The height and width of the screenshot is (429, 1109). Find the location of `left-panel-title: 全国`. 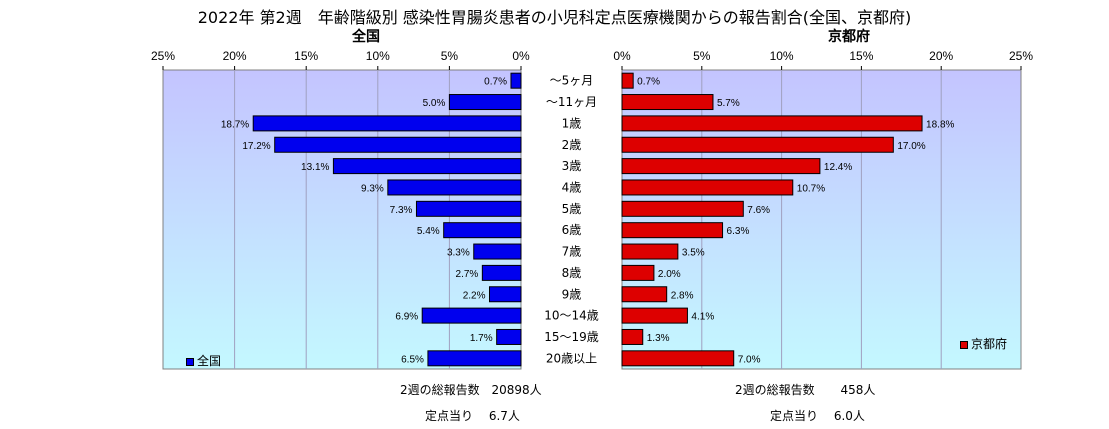

left-panel-title: 全国 is located at coordinates (366, 37).